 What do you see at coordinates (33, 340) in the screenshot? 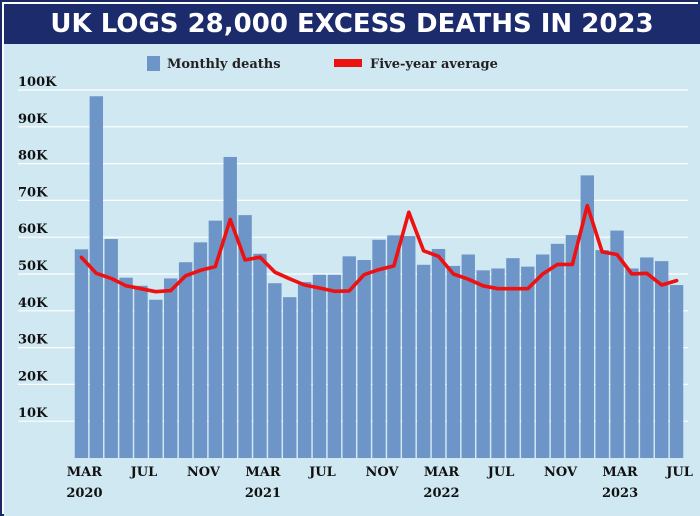
I see `y-tick-label: 30K` at bounding box center [33, 340].